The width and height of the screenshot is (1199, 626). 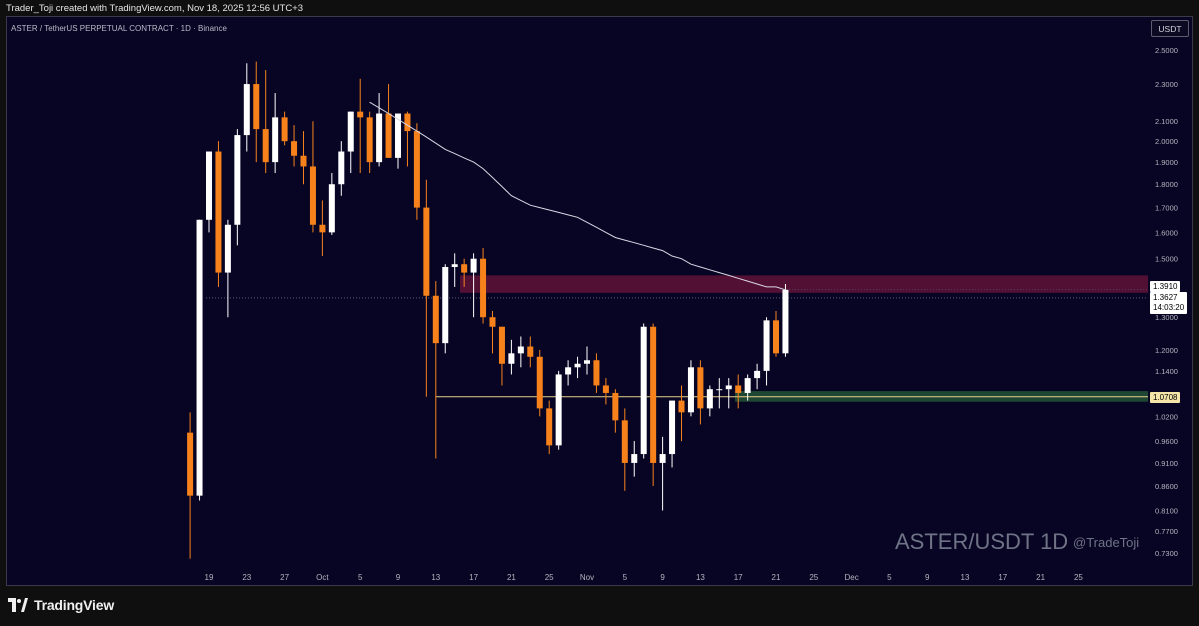 What do you see at coordinates (1002, 577) in the screenshot?
I see `time-tick-label: 17` at bounding box center [1002, 577].